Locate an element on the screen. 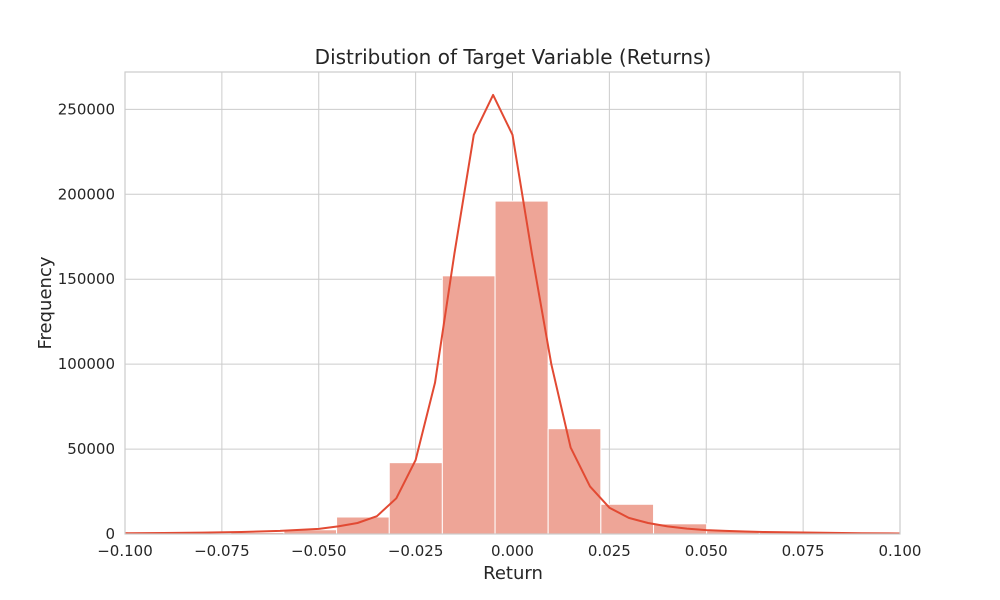 The image size is (1000, 600). x-tick-label: 0.050 is located at coordinates (706, 551).